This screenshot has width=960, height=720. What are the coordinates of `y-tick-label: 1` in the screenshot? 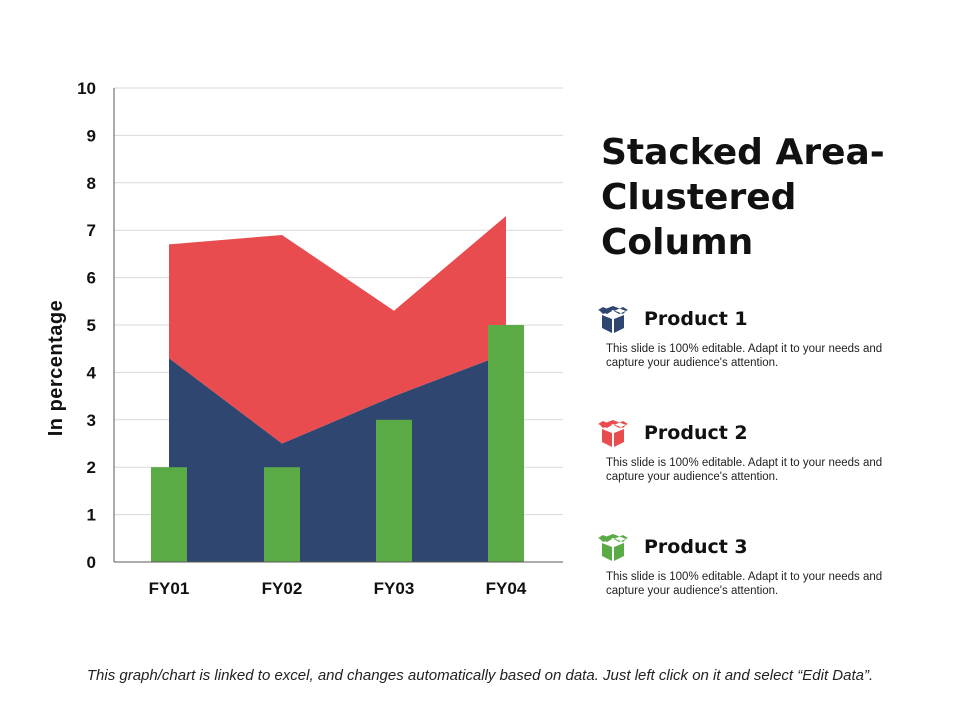 It's located at (91, 515).